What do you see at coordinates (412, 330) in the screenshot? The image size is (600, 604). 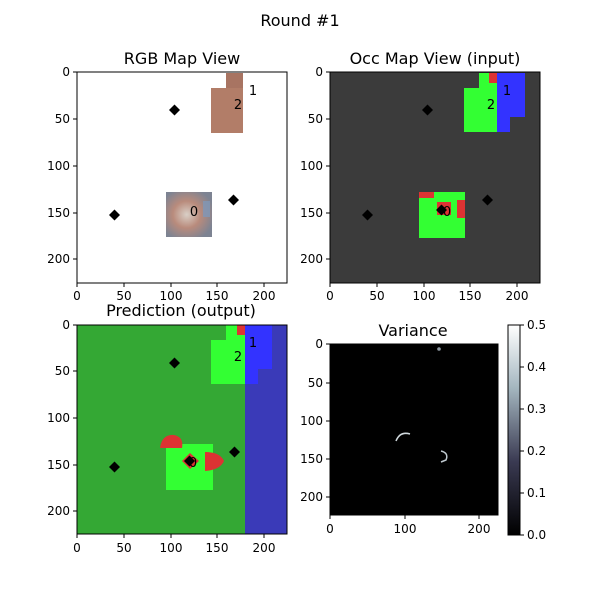 I see `panel-title: Variance` at bounding box center [412, 330].